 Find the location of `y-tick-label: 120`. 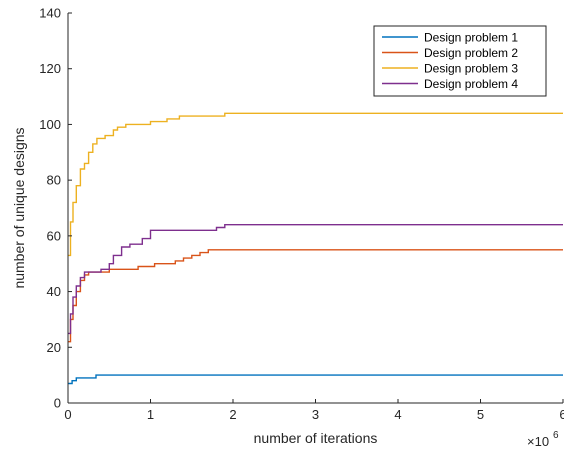

y-tick-label: 120 is located at coordinates (50, 68).